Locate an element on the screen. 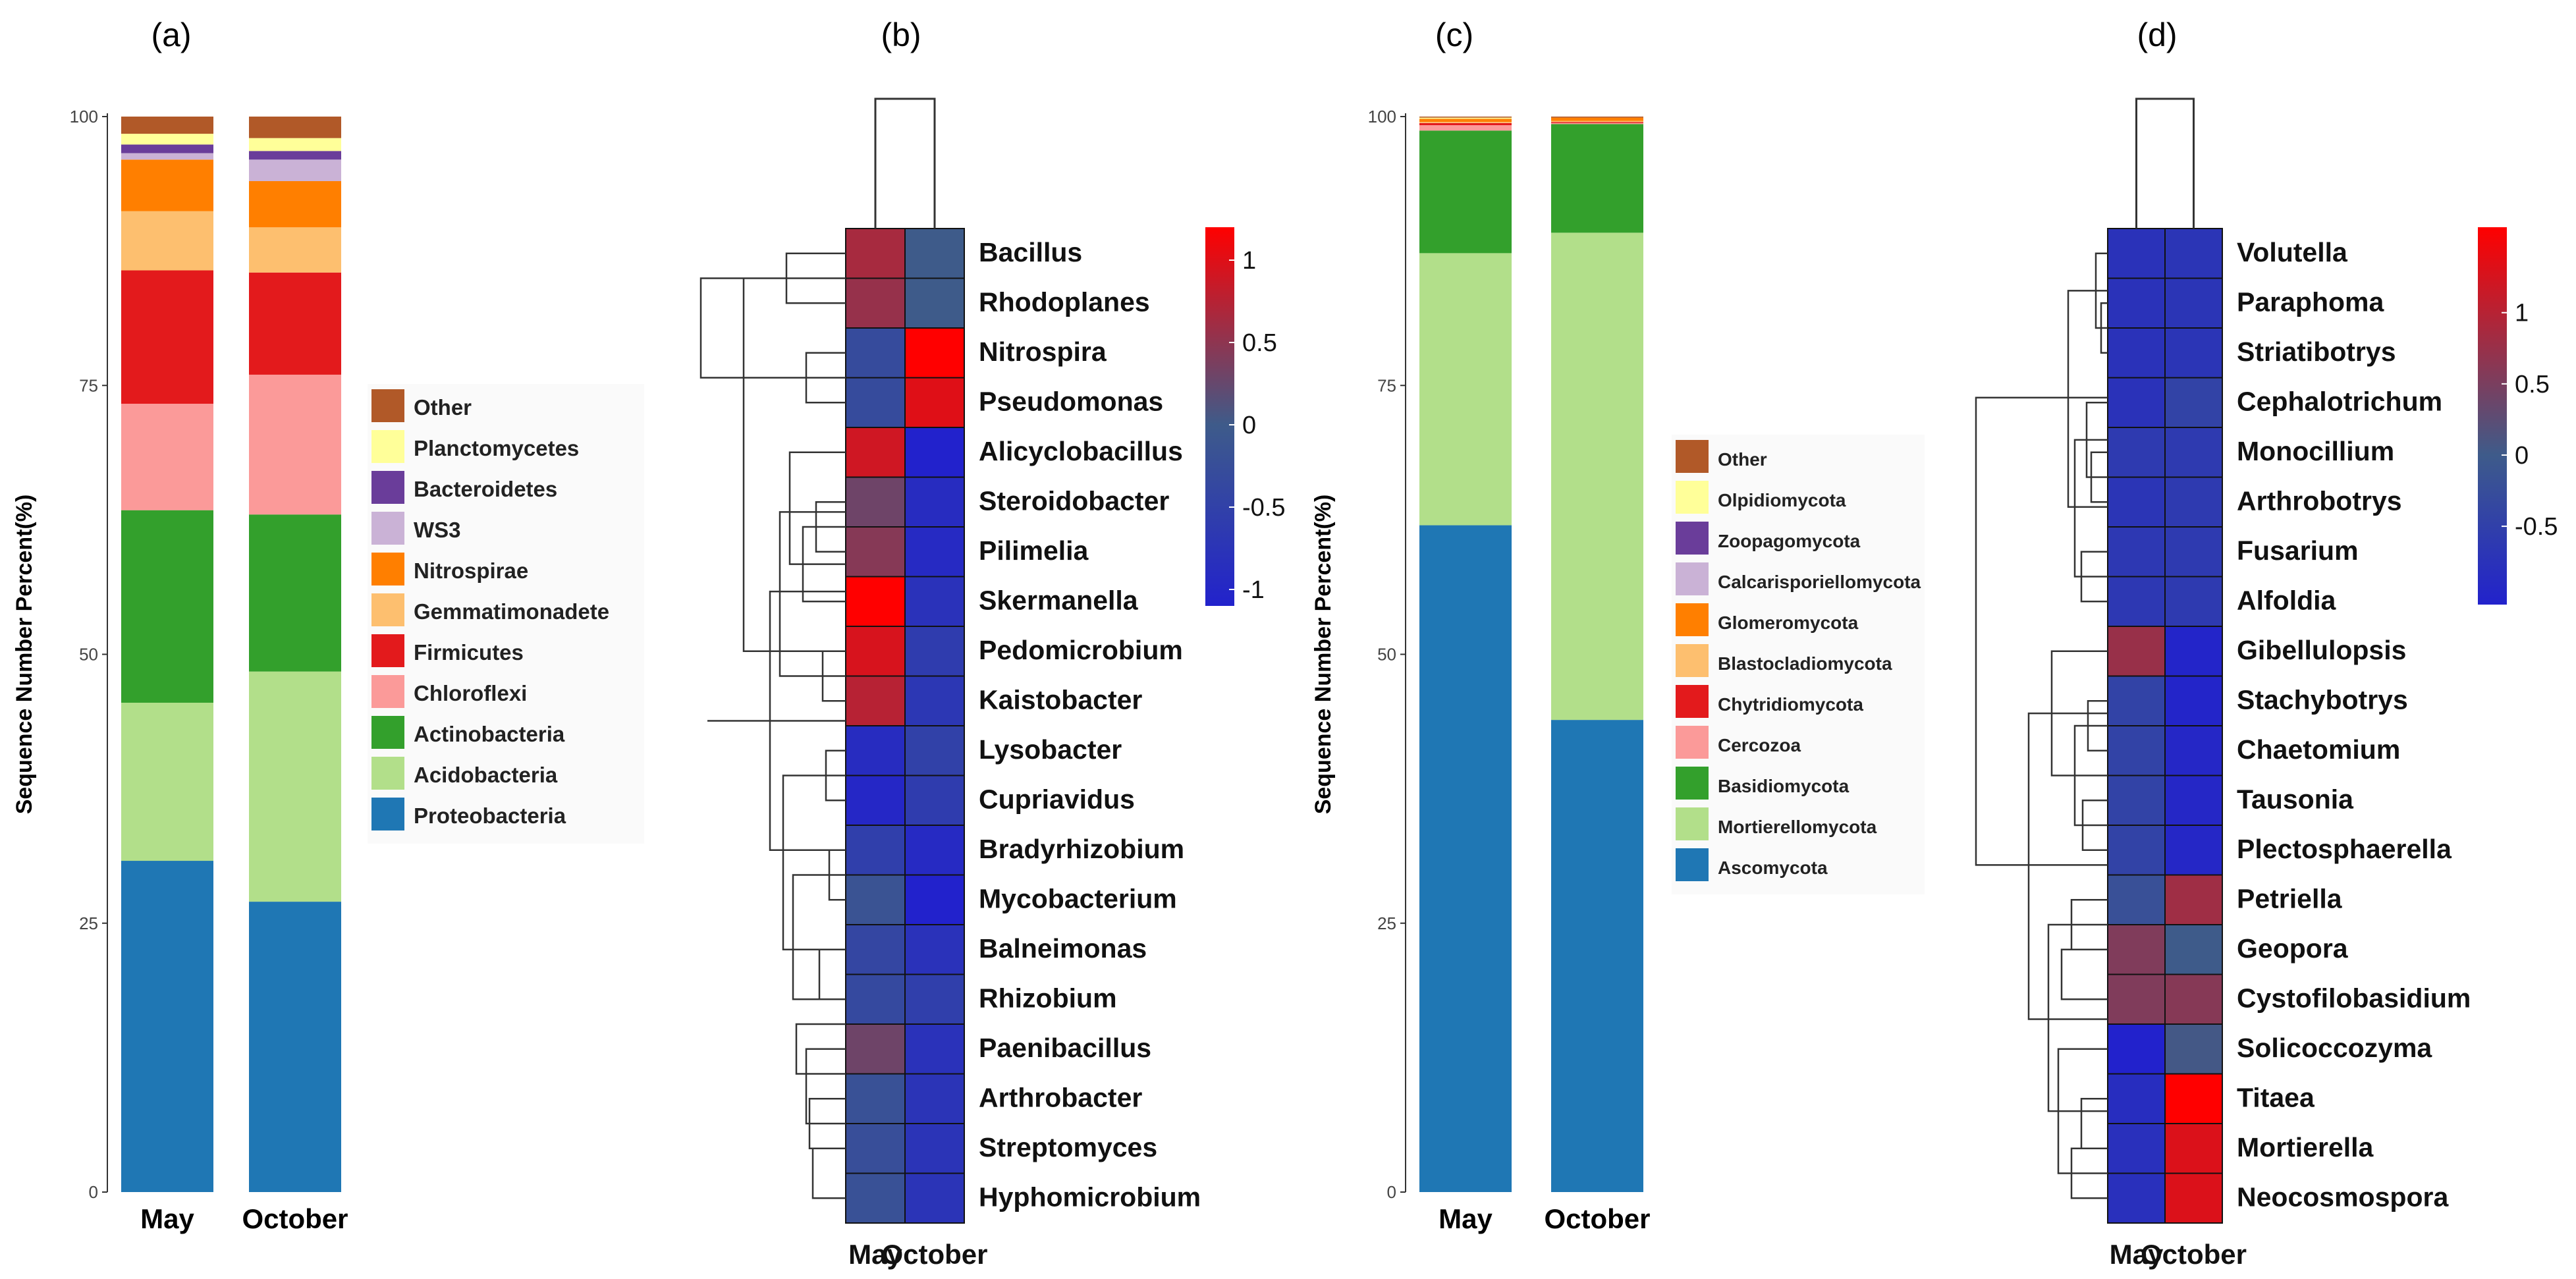 The image size is (2576, 1279). column-dendrogram is located at coordinates (905, 163).